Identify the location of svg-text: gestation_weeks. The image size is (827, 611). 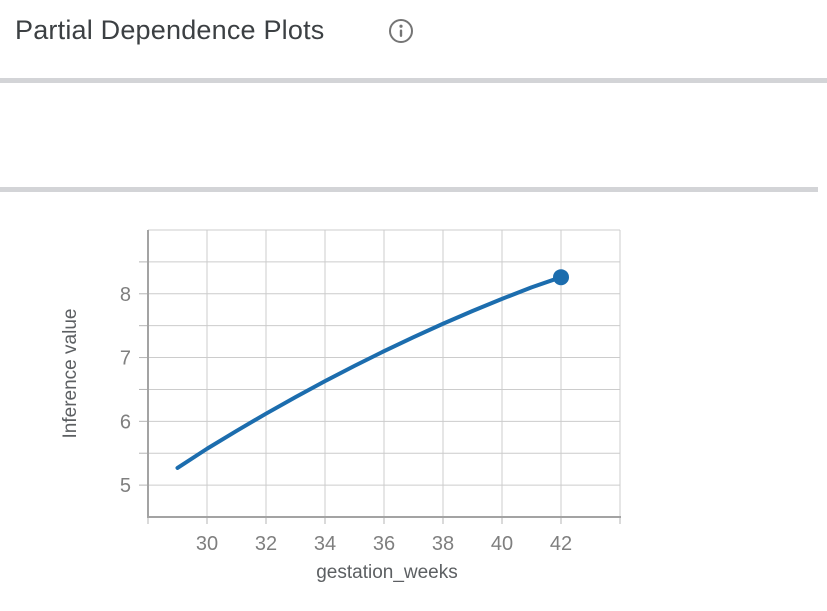
(387, 572).